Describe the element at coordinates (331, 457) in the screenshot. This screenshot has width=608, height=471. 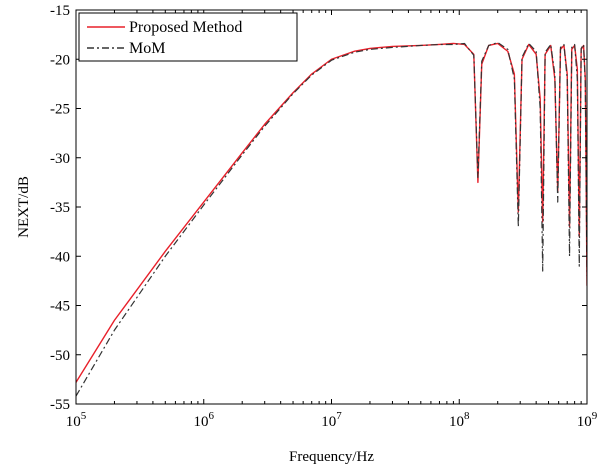
I see `x-axis-label: Frequency/Hz` at that location.